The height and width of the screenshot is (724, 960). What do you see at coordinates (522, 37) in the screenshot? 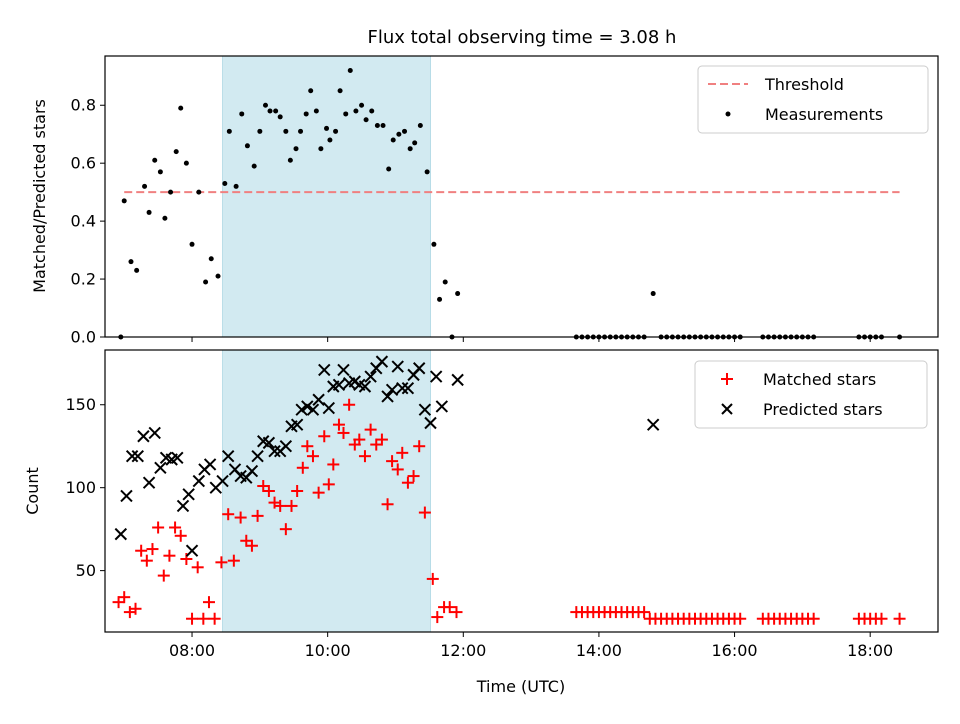
I see `figure-title: Flux total observing time = 3.08 h` at bounding box center [522, 37].